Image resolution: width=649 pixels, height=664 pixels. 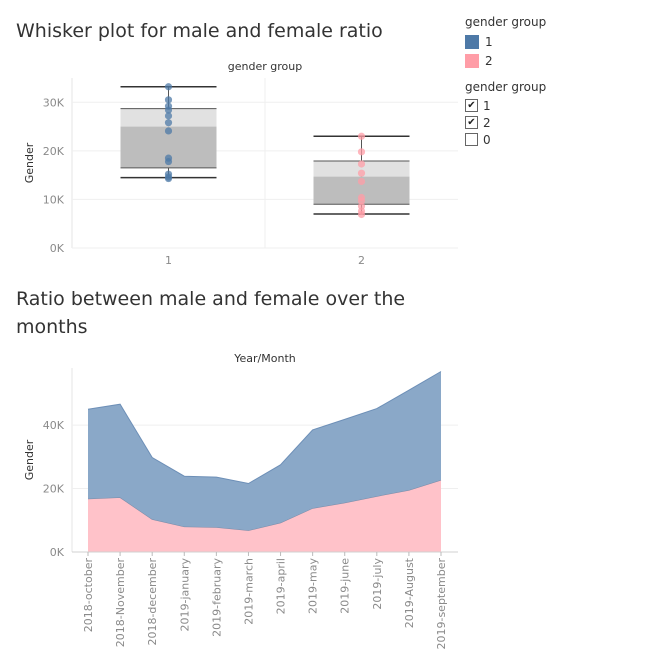 What do you see at coordinates (471, 122) in the screenshot?
I see `checkbox-2: ✔` at bounding box center [471, 122].